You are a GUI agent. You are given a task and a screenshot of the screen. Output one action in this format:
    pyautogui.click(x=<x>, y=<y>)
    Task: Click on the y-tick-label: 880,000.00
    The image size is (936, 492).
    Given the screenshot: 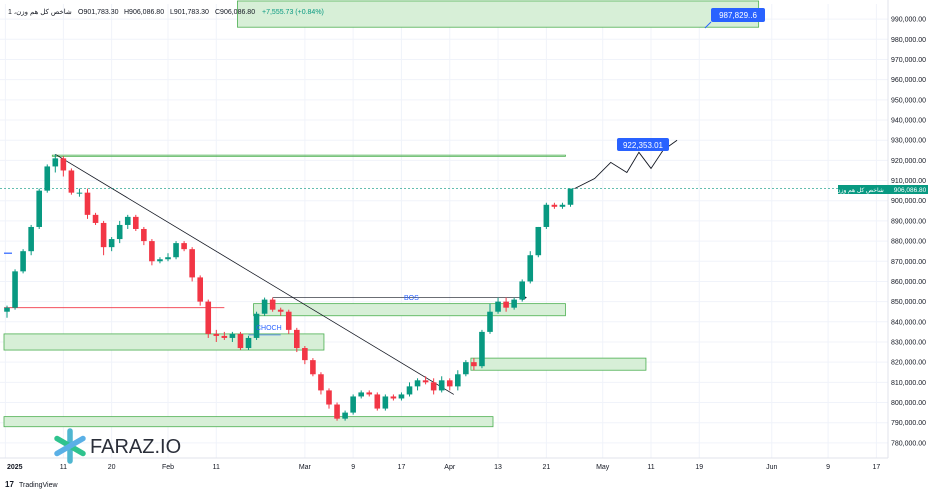 What is the action you would take?
    pyautogui.click(x=908, y=242)
    